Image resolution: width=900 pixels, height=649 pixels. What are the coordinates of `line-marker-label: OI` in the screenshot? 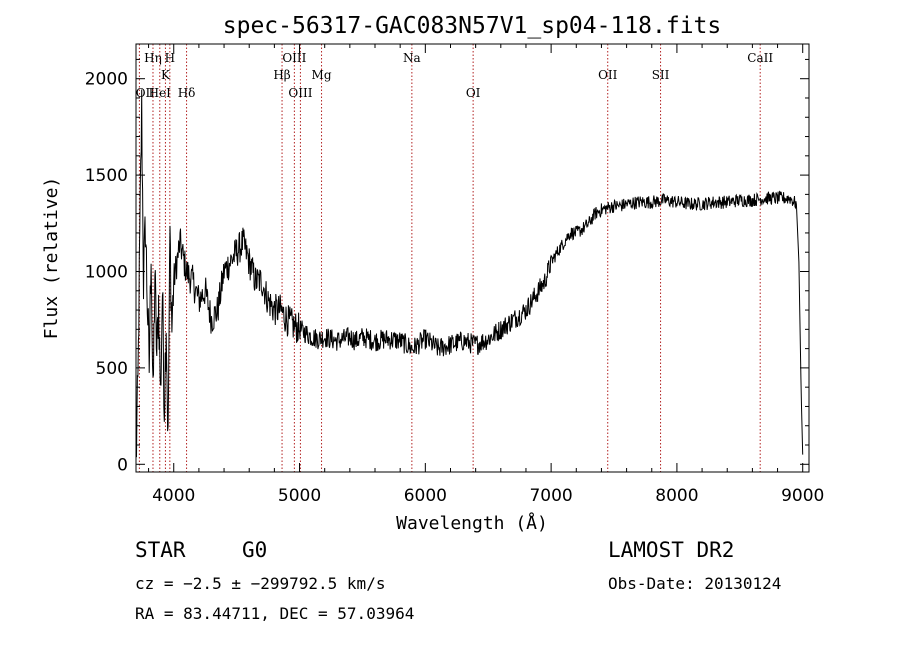 It's located at (473, 93).